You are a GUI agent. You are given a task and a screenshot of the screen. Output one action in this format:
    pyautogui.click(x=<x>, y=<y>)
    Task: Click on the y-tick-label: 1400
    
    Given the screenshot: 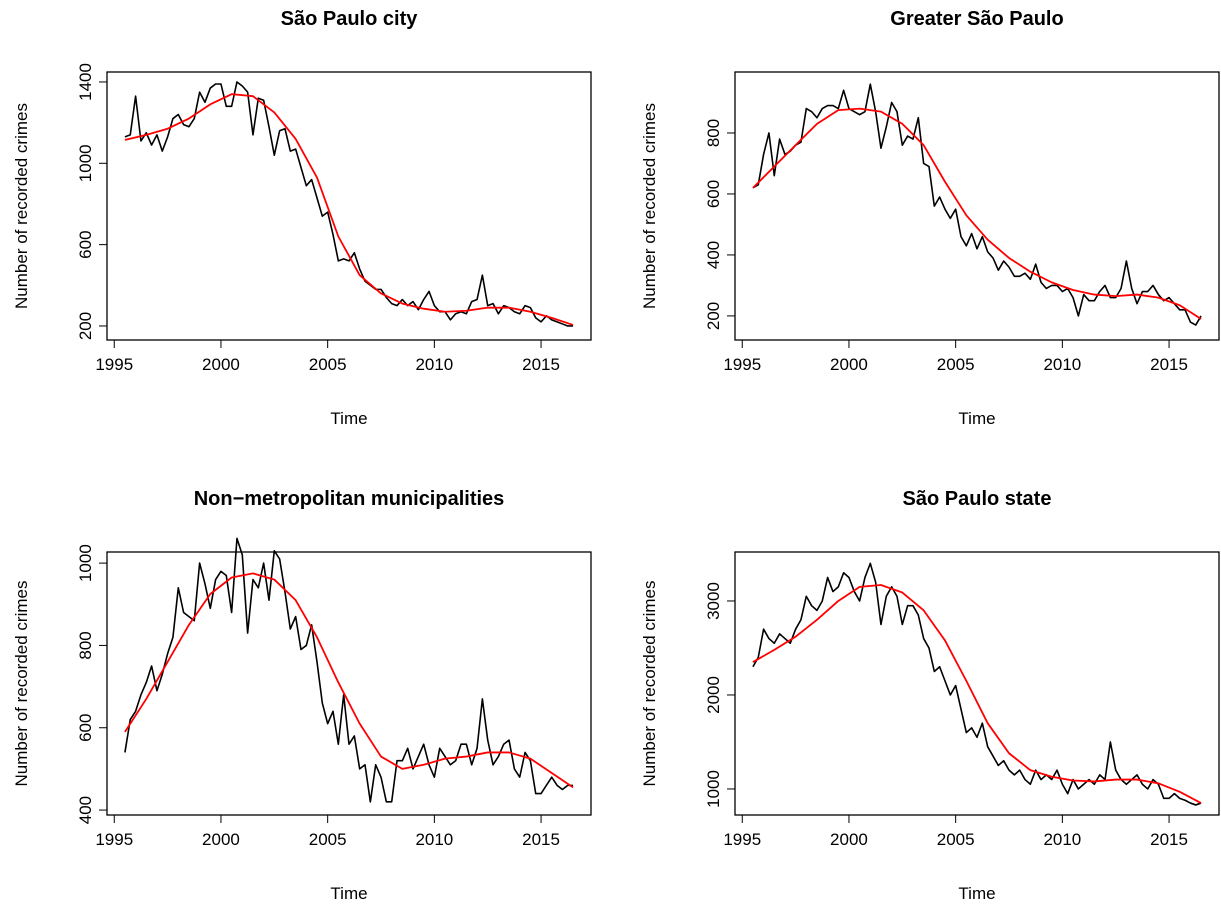 What is the action you would take?
    pyautogui.click(x=85, y=82)
    